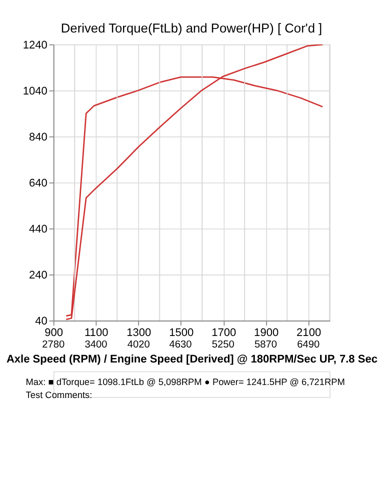 This screenshot has height=500, width=383. I want to click on x2-tick-label: 5870, so click(266, 344).